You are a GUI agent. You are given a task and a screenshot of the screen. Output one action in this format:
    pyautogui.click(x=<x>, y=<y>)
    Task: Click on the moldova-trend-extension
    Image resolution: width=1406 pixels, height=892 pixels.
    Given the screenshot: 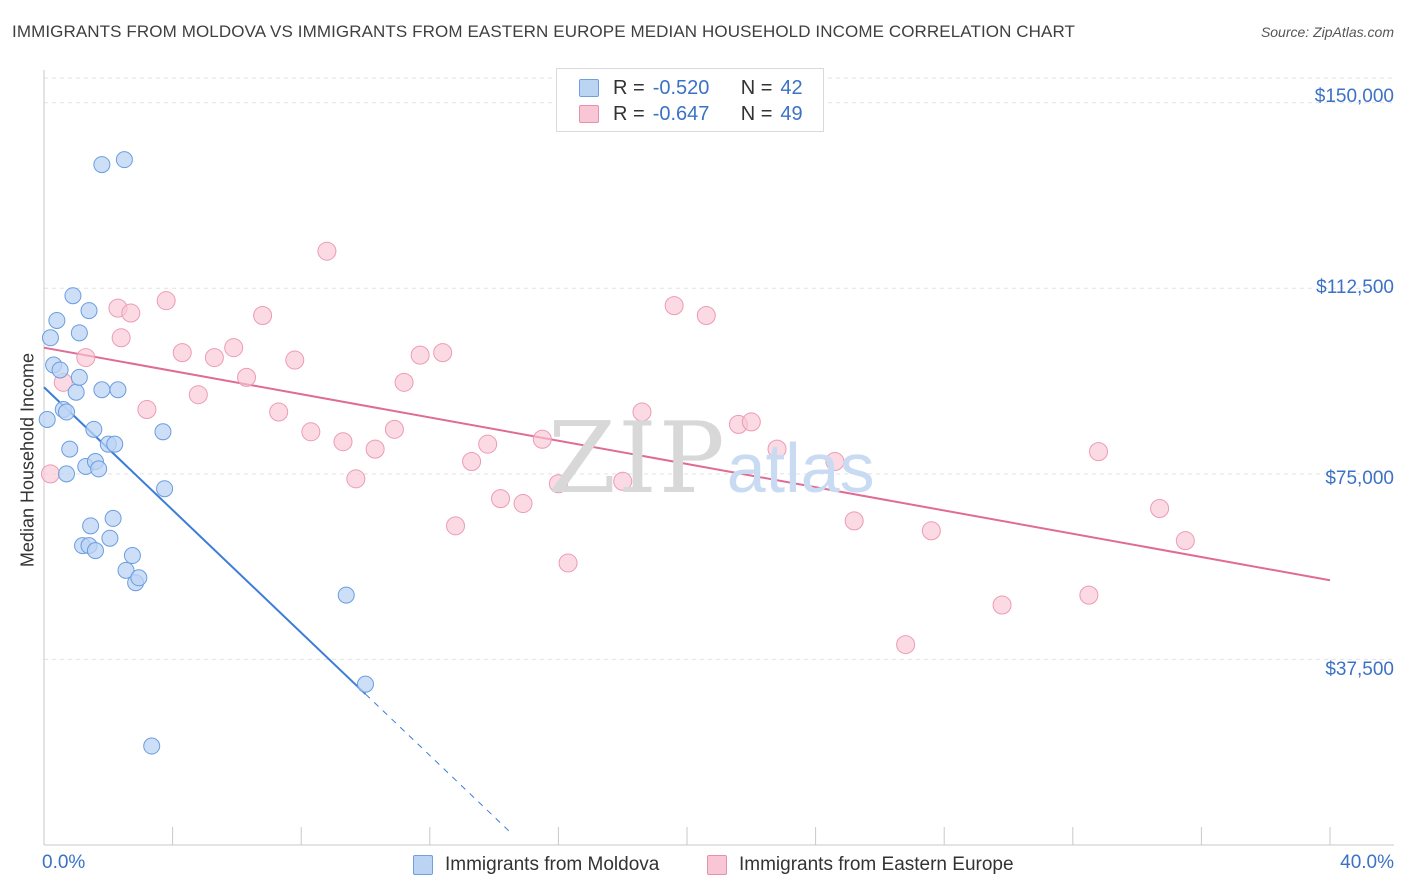 What is the action you would take?
    pyautogui.click(x=438, y=763)
    